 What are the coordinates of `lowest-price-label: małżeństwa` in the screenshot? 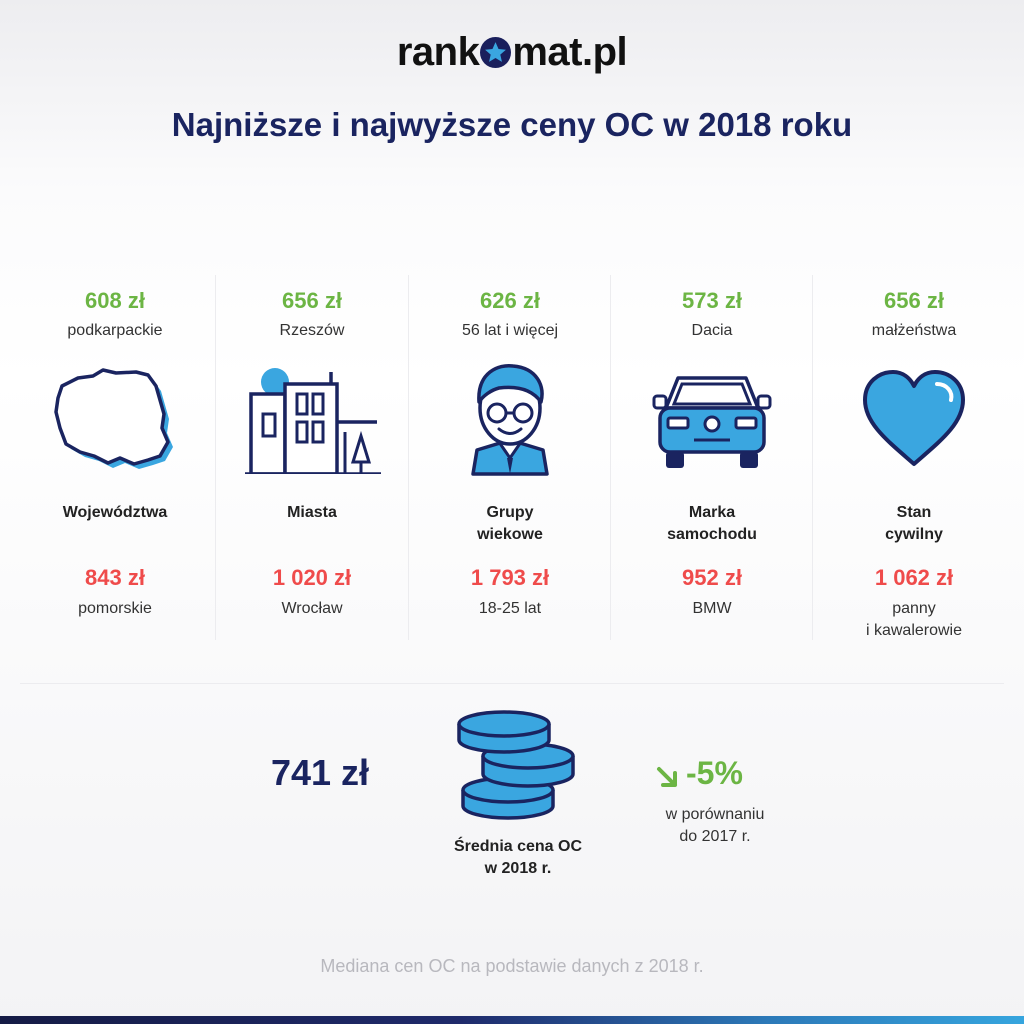 It's located at (914, 330).